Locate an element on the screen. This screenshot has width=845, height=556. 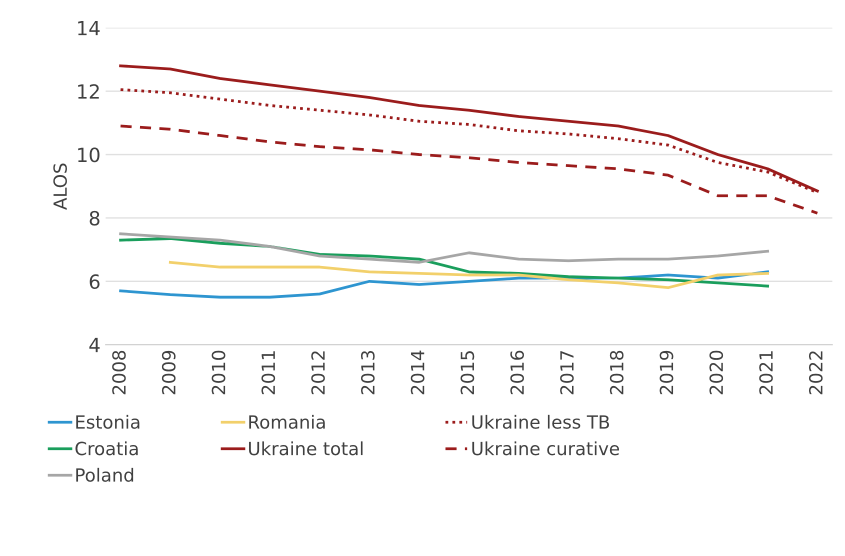
legend-label: Ukraine total is located at coordinates (306, 448).